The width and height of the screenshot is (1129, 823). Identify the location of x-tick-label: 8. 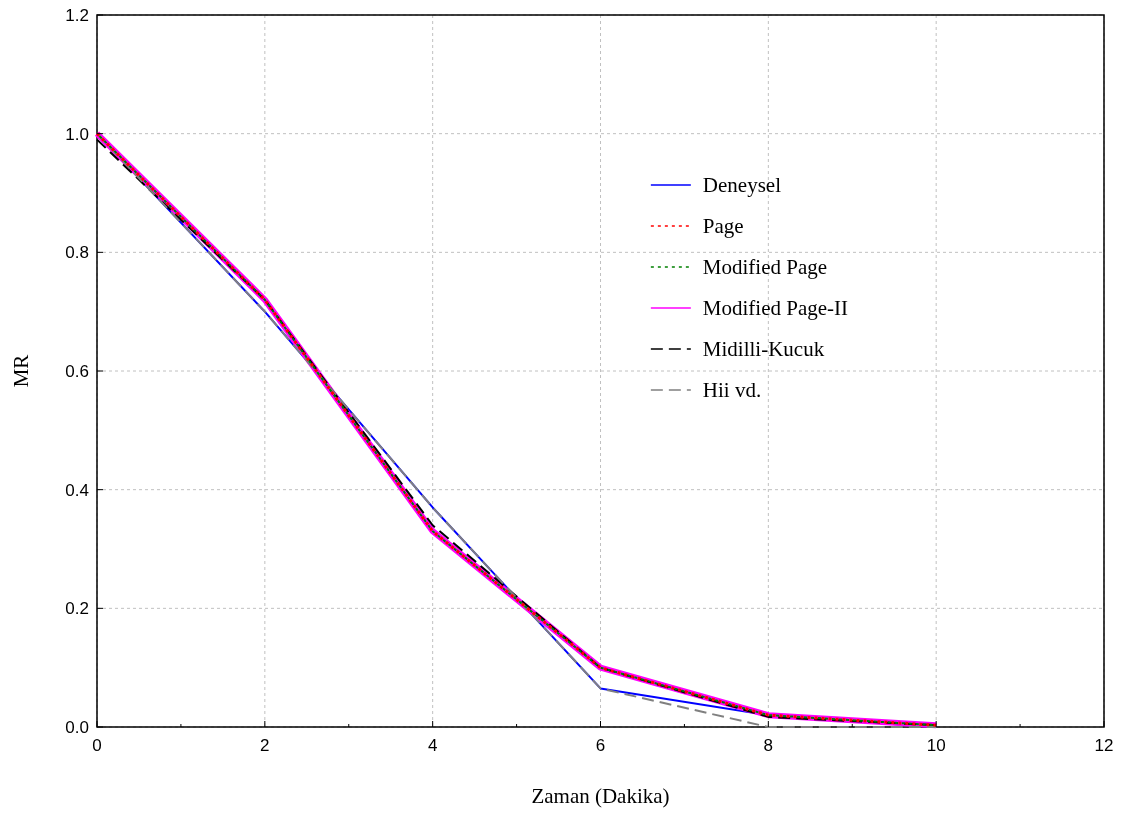
(768, 745).